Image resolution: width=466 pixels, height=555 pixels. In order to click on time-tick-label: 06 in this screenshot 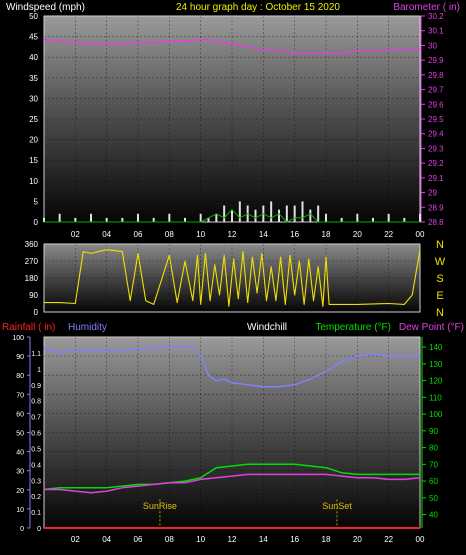, I will do `click(138, 234)`.